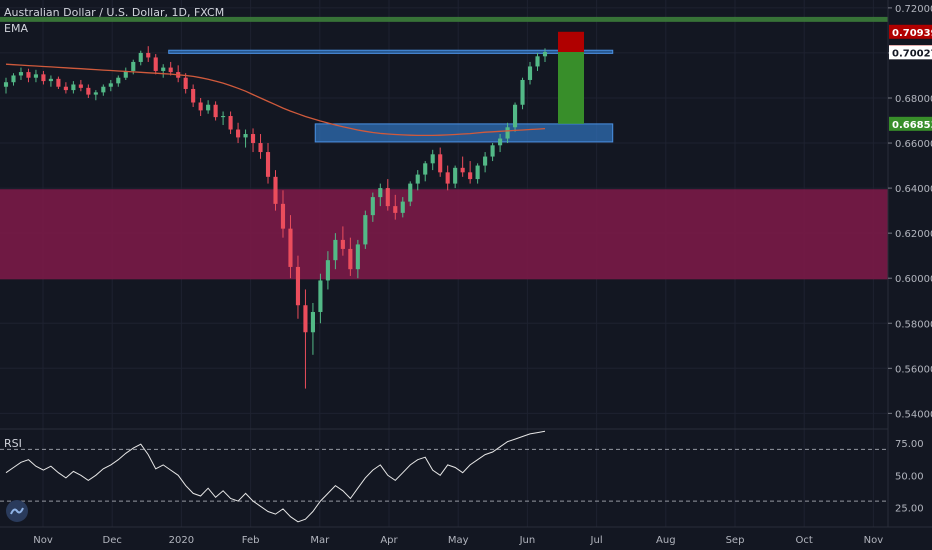  I want to click on ema-line, so click(275, 100).